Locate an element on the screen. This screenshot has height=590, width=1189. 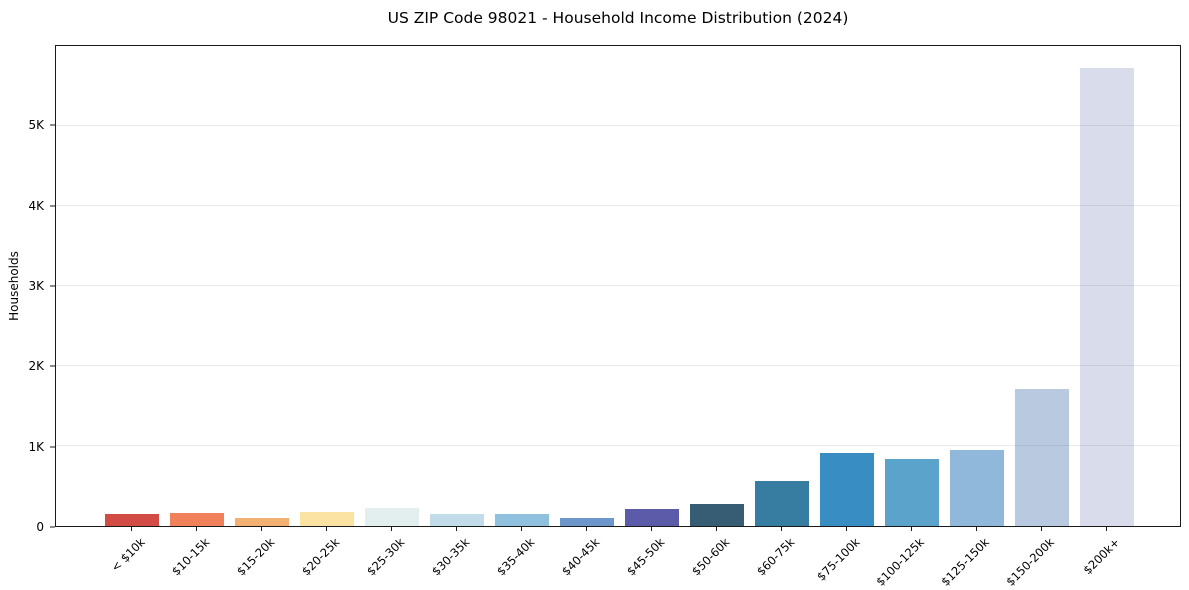
y-tick-label-2k: 2K is located at coordinates (36, 366).